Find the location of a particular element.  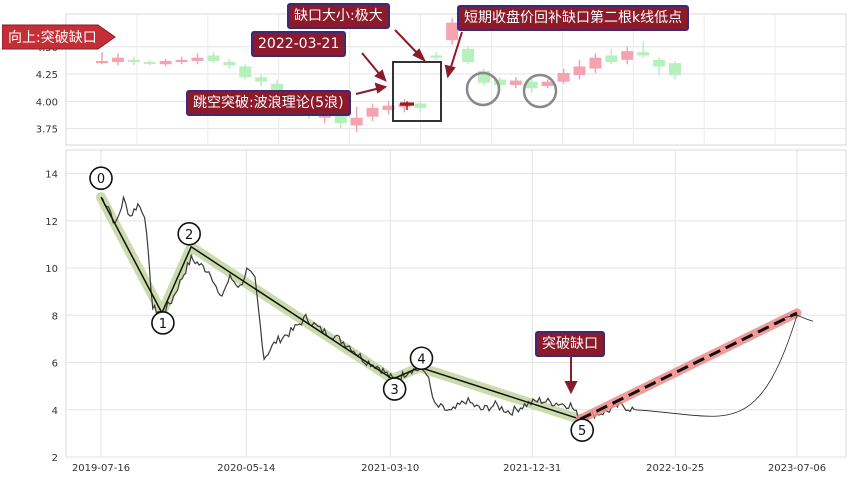

up-flag: 向上:突破缺口 is located at coordinates (59, 37).